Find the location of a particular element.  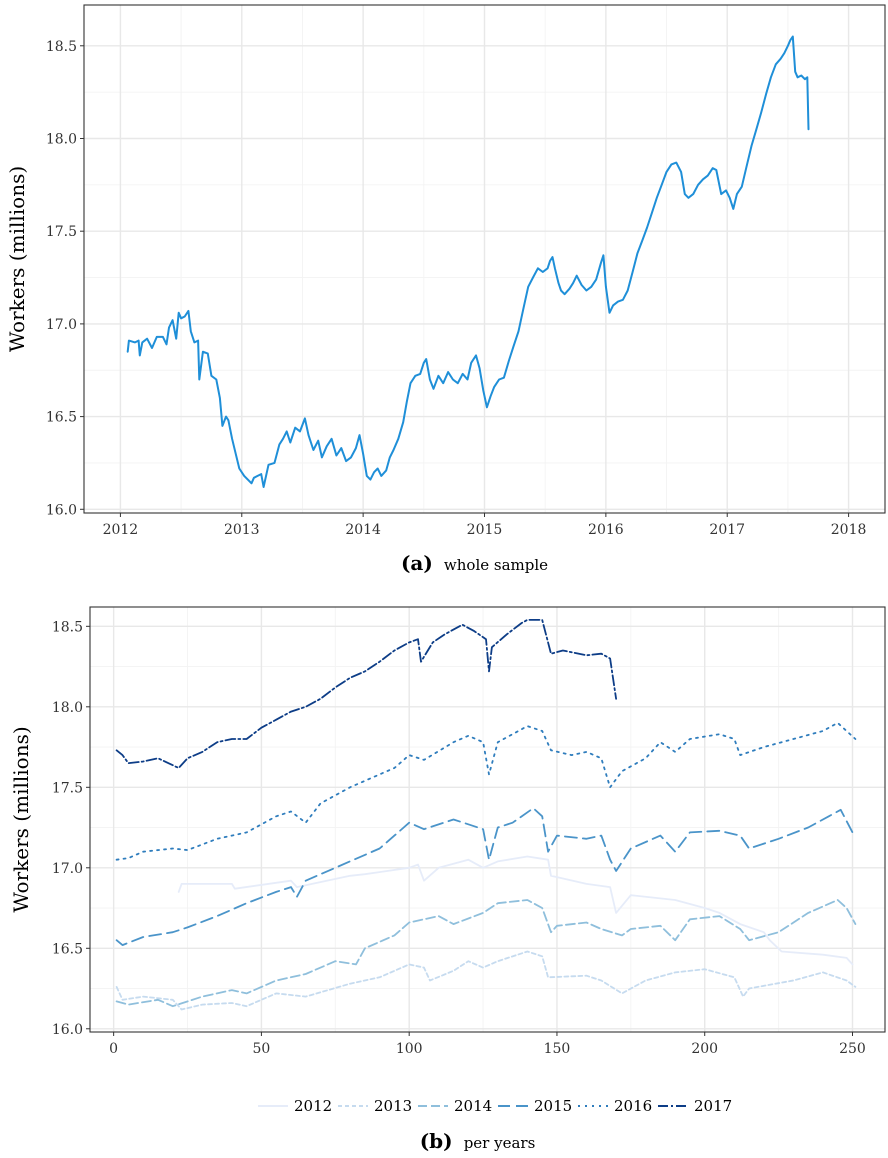

series-line-2016 is located at coordinates (486, 791).